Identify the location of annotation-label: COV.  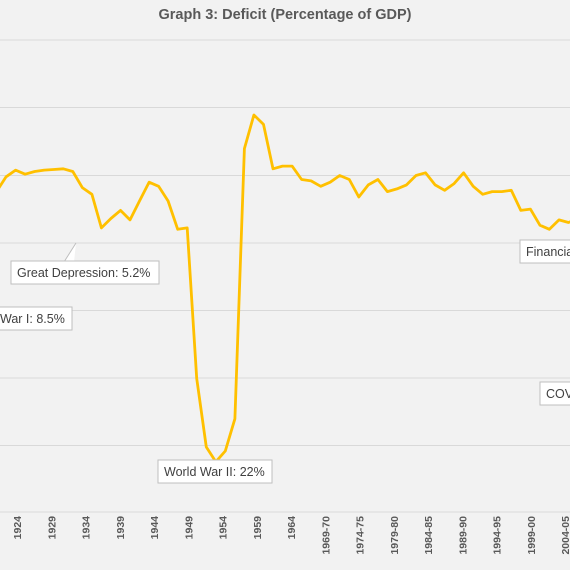
(558, 394).